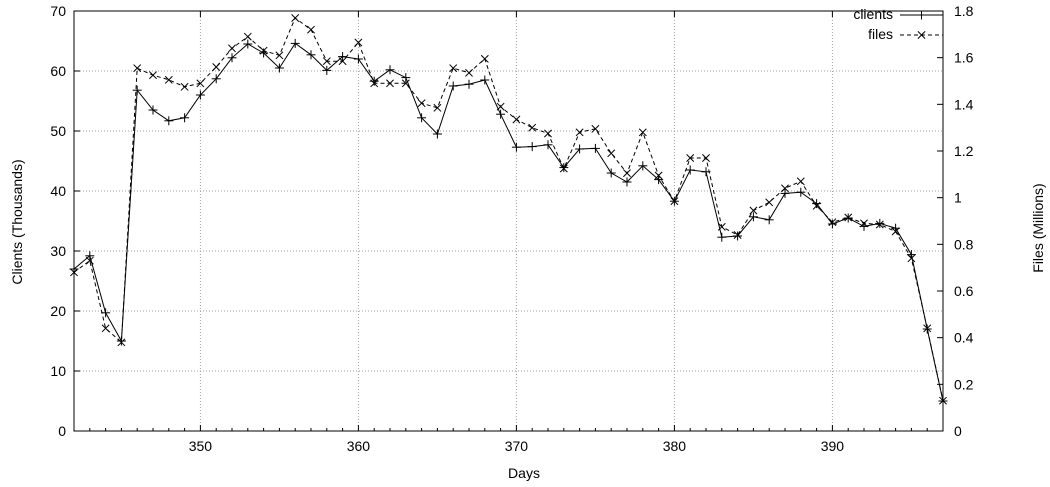  I want to click on x-axis-label: Days, so click(524, 473).